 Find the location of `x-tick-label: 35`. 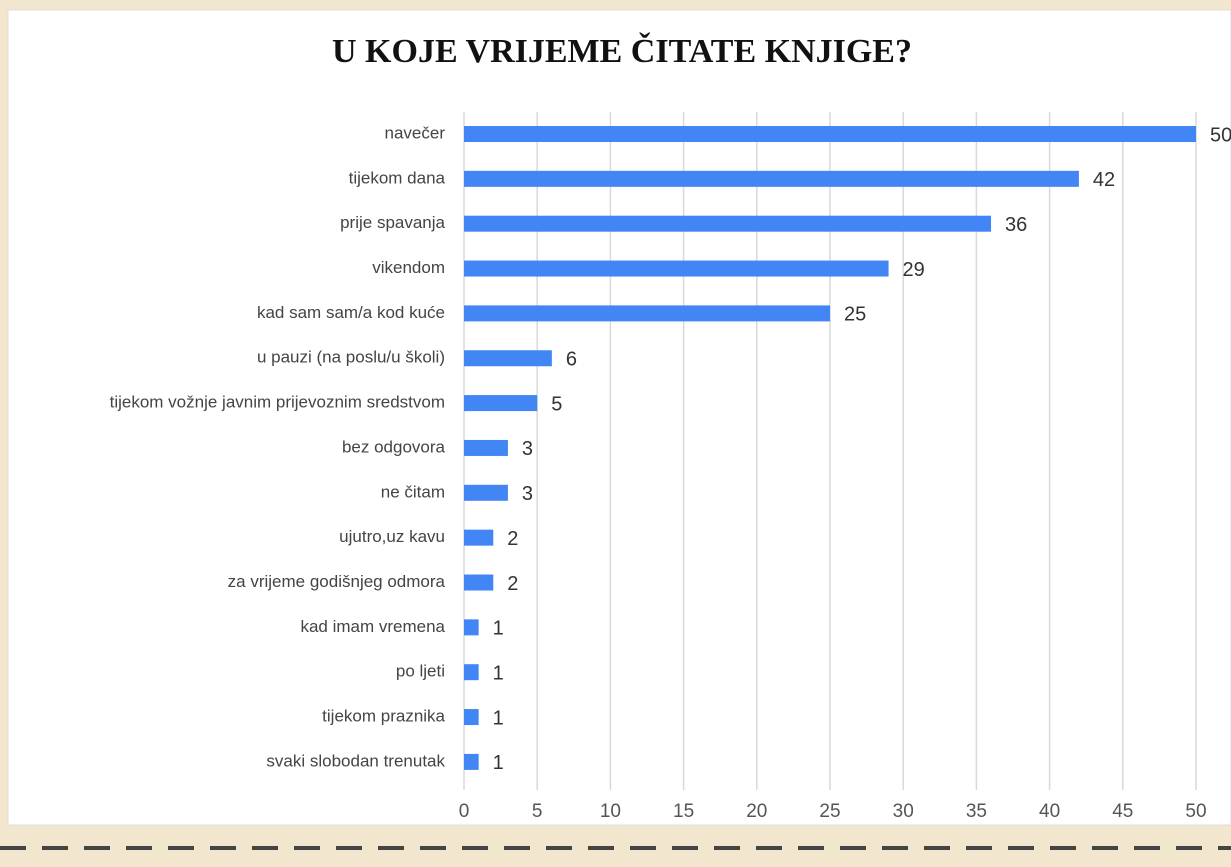

x-tick-label: 35 is located at coordinates (976, 811).